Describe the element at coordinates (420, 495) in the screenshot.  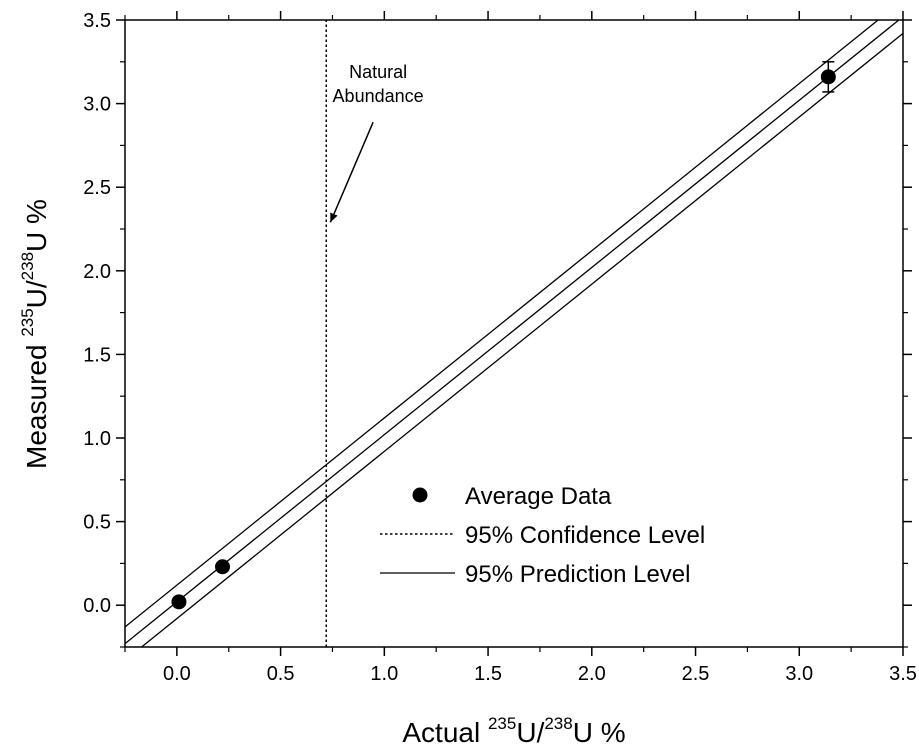
I see `legend-marker-average` at that location.